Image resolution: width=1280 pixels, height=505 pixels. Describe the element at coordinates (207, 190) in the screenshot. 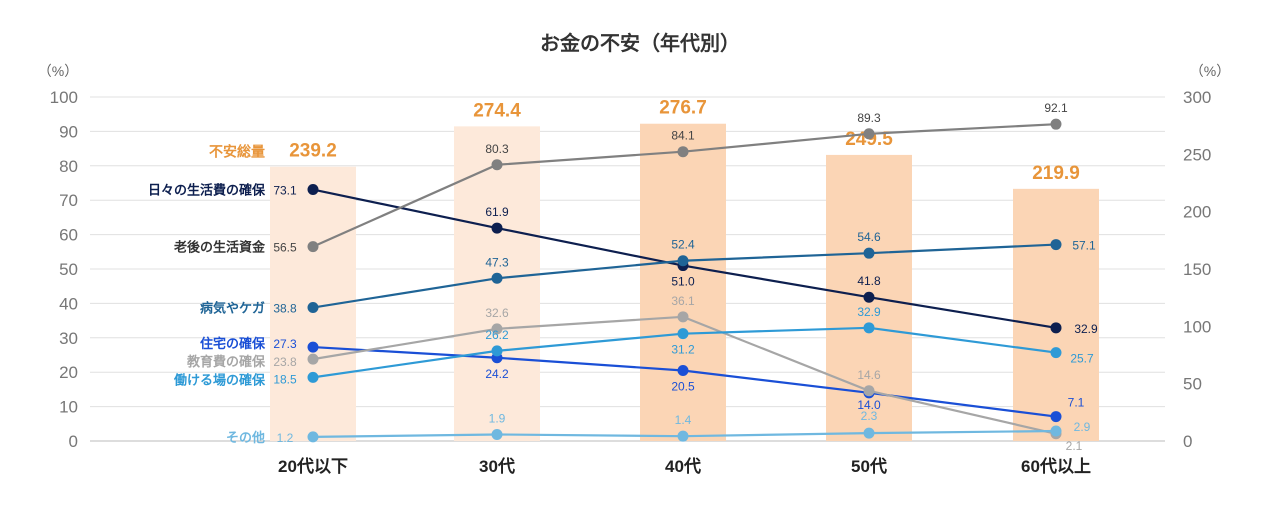

I see `series-label: 日々の生活費の確保` at that location.